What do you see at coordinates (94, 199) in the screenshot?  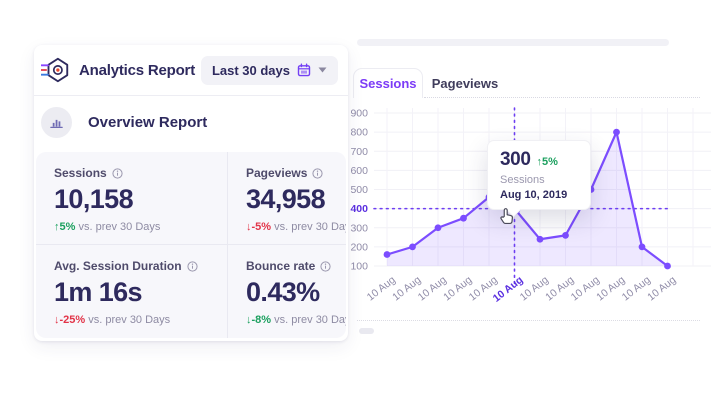 I see `metric-value: 10,158` at bounding box center [94, 199].